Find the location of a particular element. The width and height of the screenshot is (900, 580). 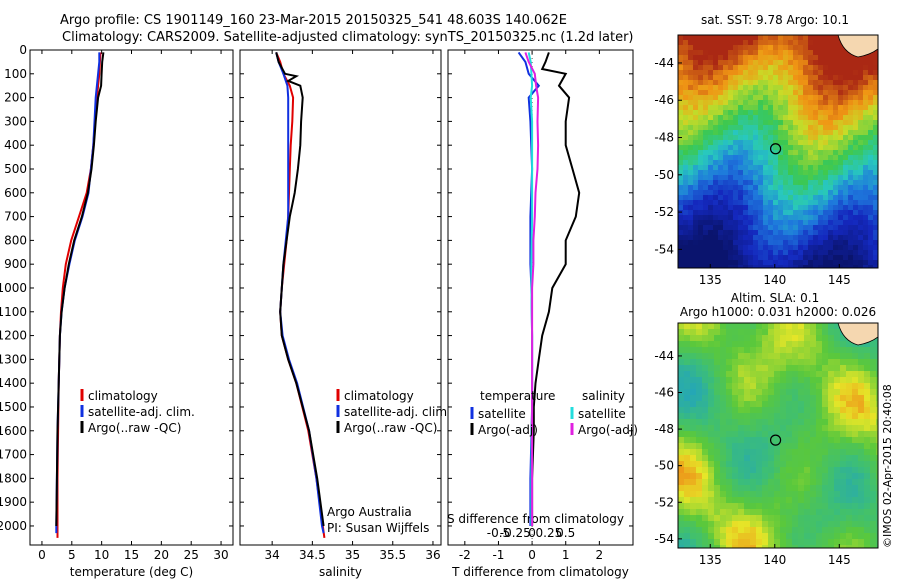

legend-label: Argo(-adj) is located at coordinates (508, 430).